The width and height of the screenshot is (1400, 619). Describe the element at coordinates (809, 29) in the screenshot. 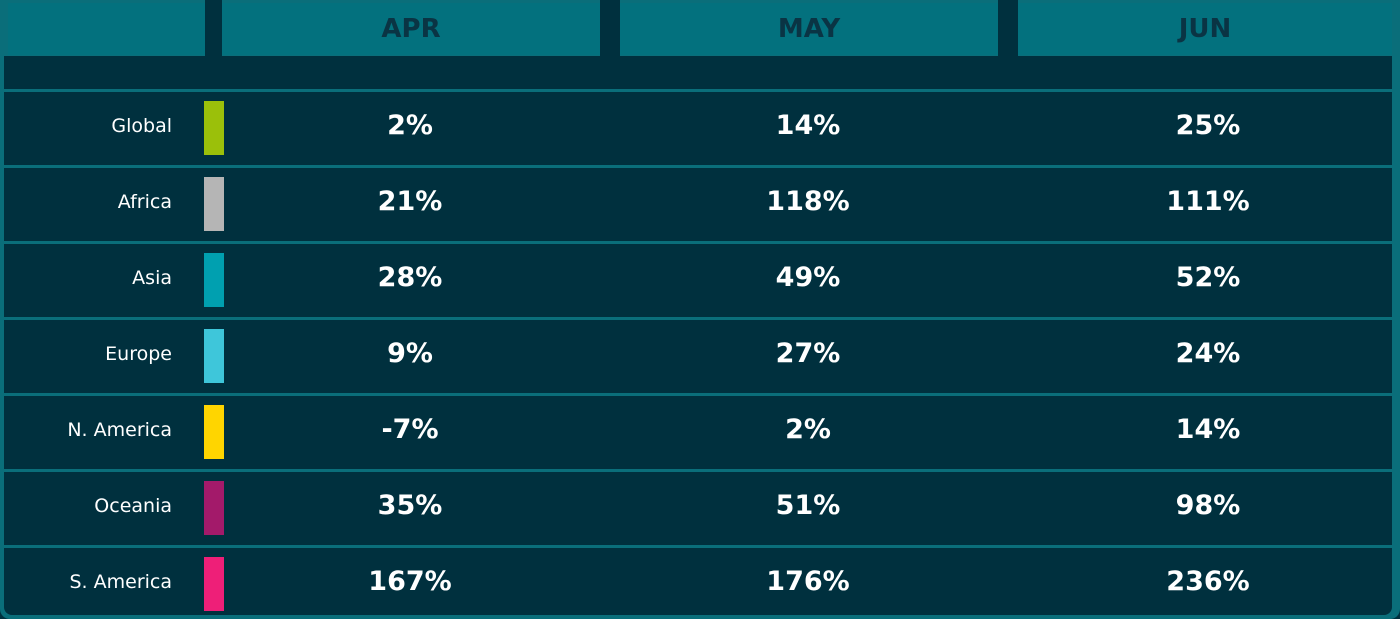

I see `column-header: MAY` at that location.